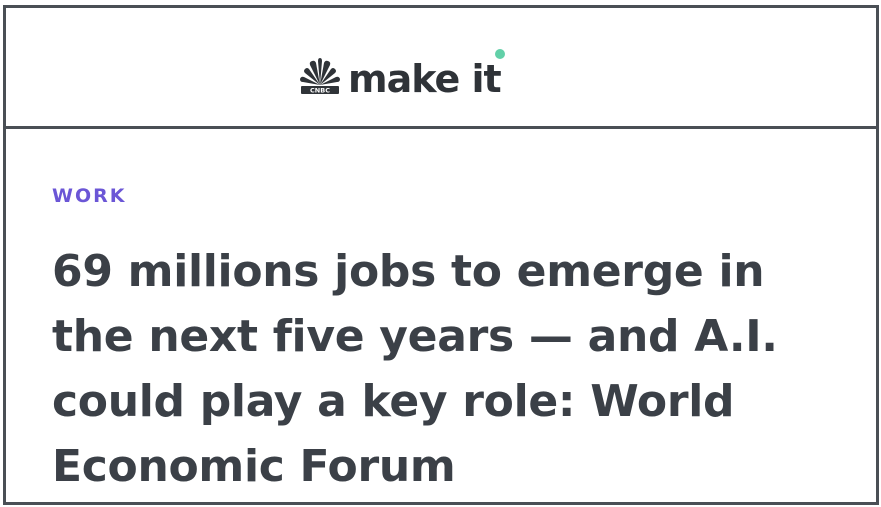 The width and height of the screenshot is (881, 507). Describe the element at coordinates (500, 54) in the screenshot. I see `accent-dot` at that location.